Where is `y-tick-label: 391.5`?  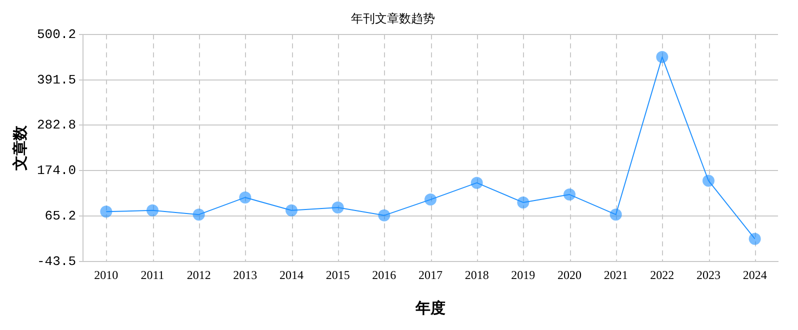 y-tick-label: 391.5 is located at coordinates (56, 80).